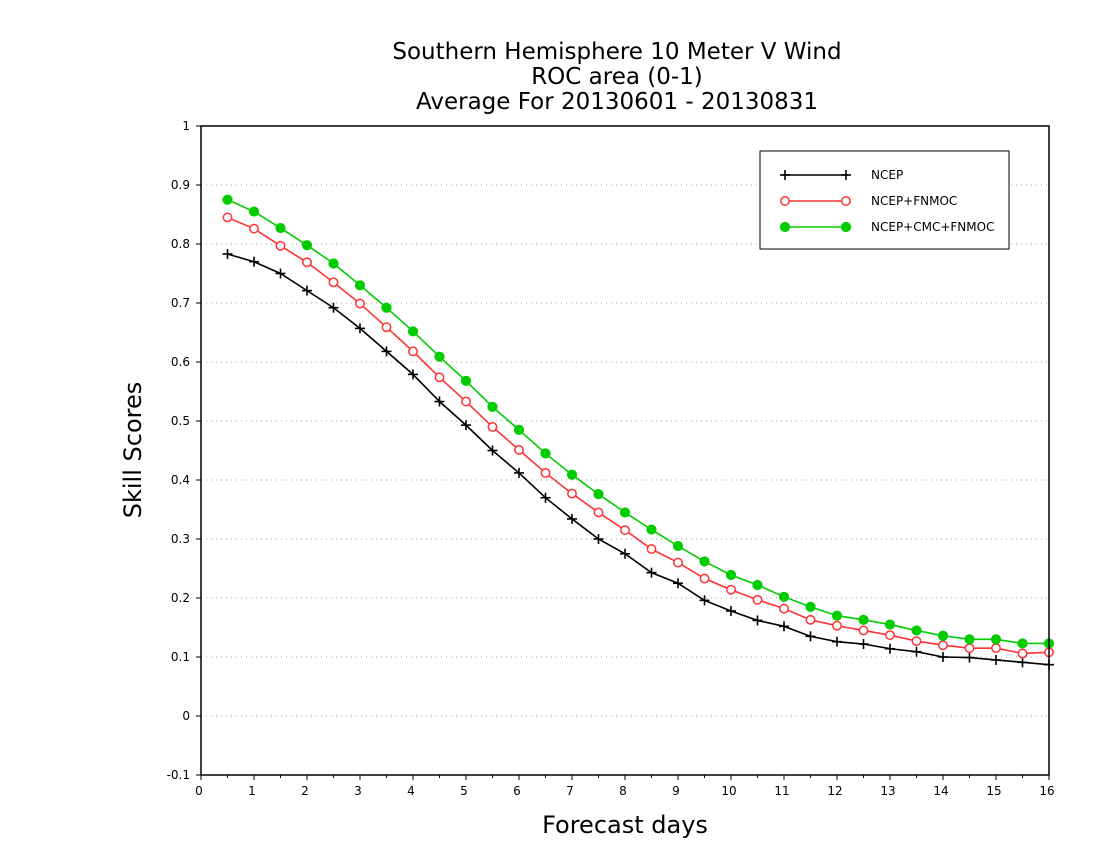 The width and height of the screenshot is (1100, 850). What do you see at coordinates (180, 244) in the screenshot?
I see `y-tick-label: 0.8` at bounding box center [180, 244].